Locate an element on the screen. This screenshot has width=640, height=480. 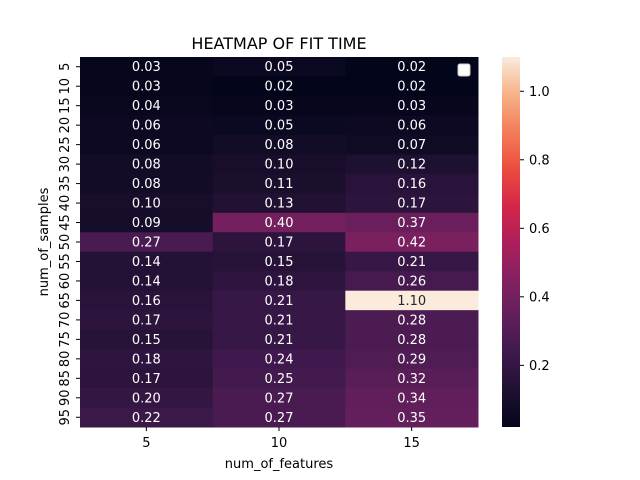
y-tick-label: 90 is located at coordinates (65, 398).